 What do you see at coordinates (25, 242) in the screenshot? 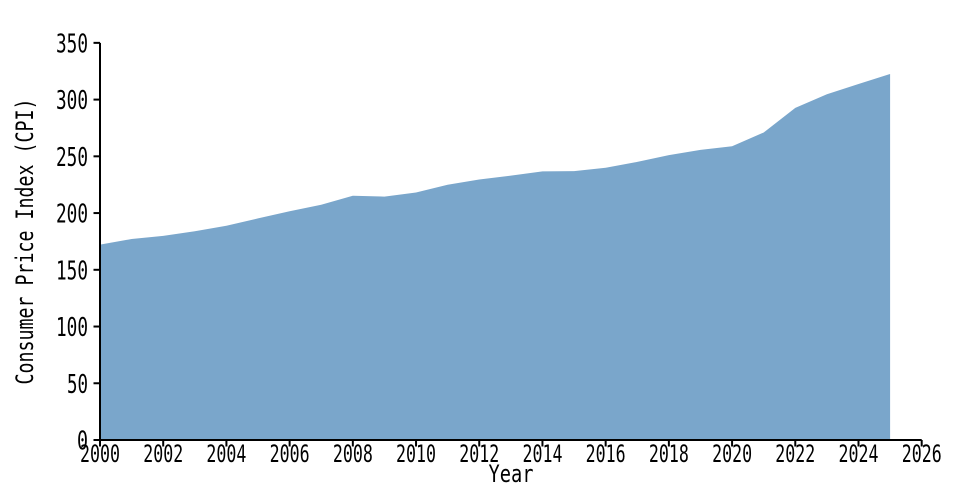
I see `y-axis-label: Consumer Price Index (CPI)` at bounding box center [25, 242].